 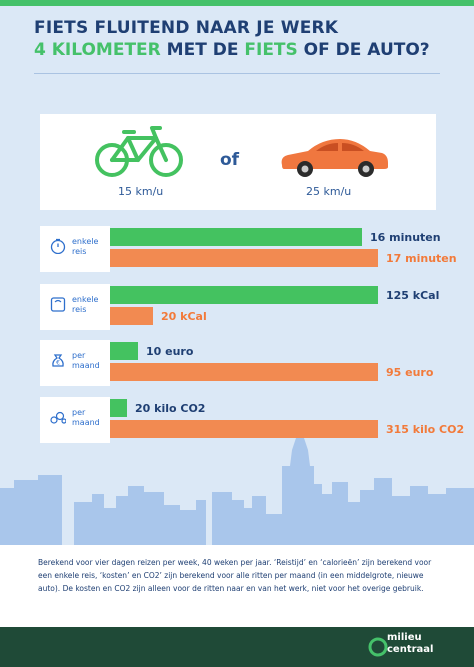 I want to click on car-icon, so click(x=334, y=158).